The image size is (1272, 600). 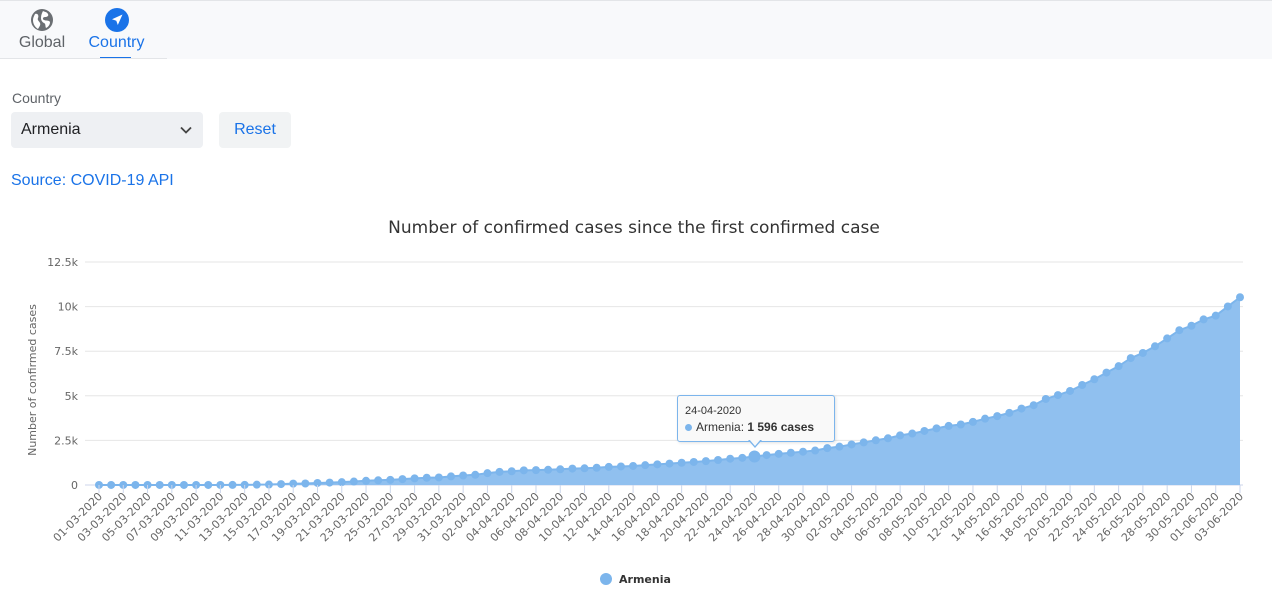 What do you see at coordinates (255, 130) in the screenshot?
I see `reset-button: Reset` at bounding box center [255, 130].